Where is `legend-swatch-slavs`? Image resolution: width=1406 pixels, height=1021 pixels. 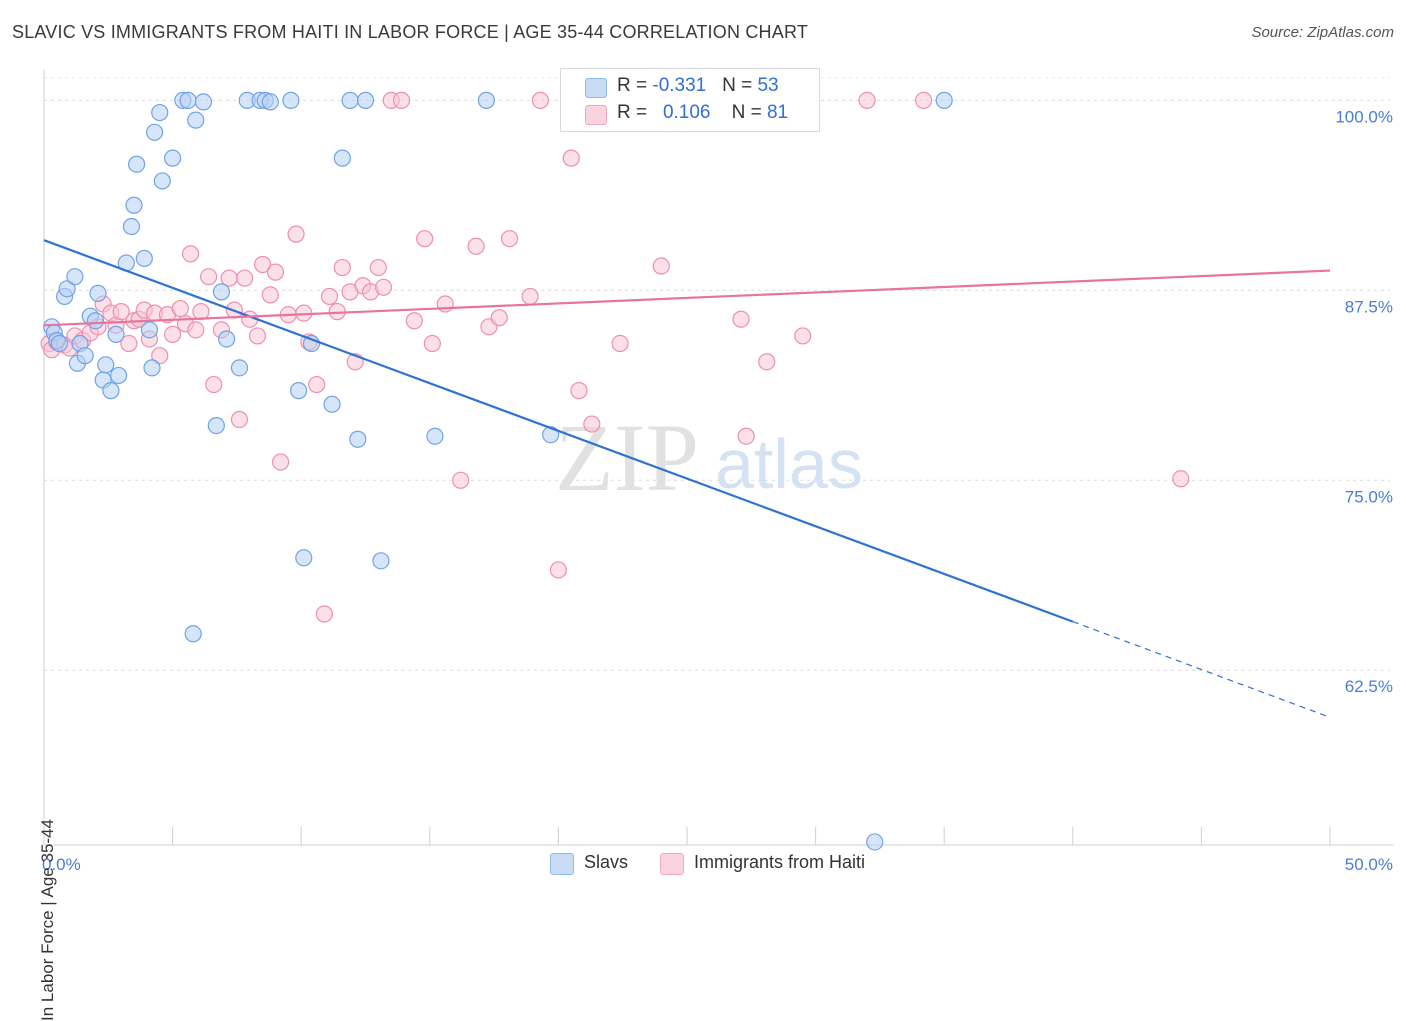
legend-swatch-slavs is located at coordinates (596, 88).